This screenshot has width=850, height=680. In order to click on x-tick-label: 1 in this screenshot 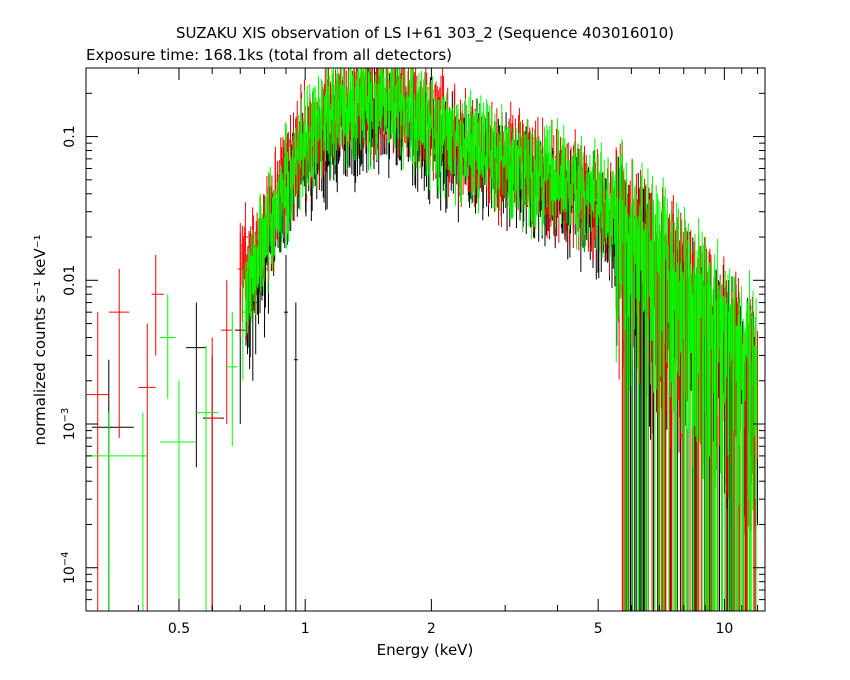, I will do `click(305, 629)`.